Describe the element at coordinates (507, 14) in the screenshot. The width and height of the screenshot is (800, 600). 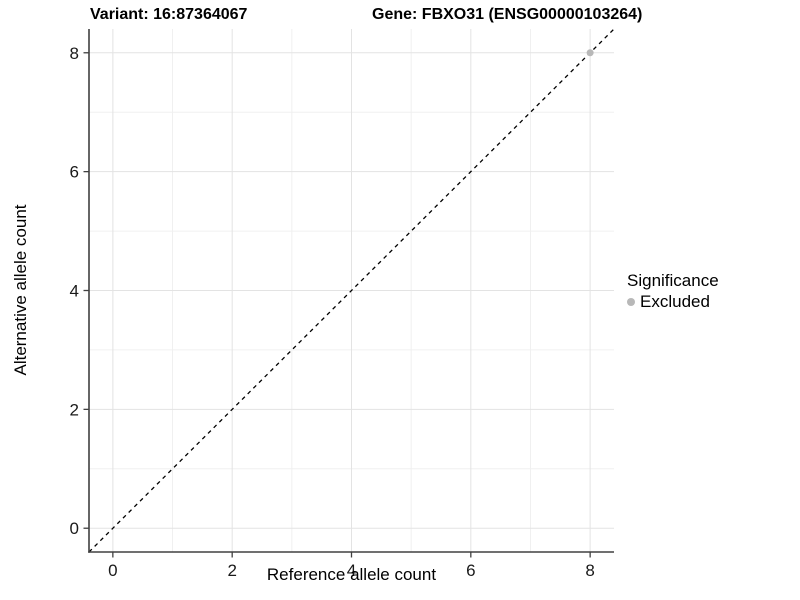
I see `plot-title-gene: Gene: FBXO31 (ENSG00000103264)` at that location.